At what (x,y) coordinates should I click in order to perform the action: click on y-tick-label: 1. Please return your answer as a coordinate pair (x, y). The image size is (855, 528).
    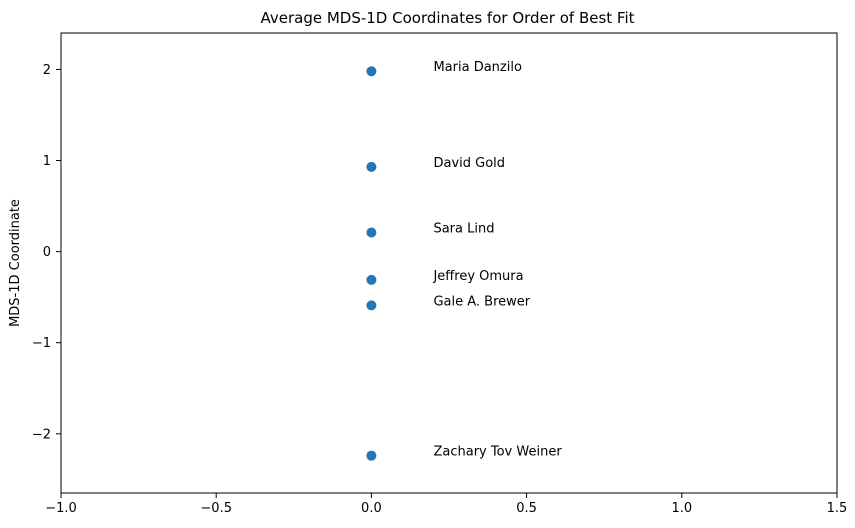
    Looking at the image, I should click on (47, 161).